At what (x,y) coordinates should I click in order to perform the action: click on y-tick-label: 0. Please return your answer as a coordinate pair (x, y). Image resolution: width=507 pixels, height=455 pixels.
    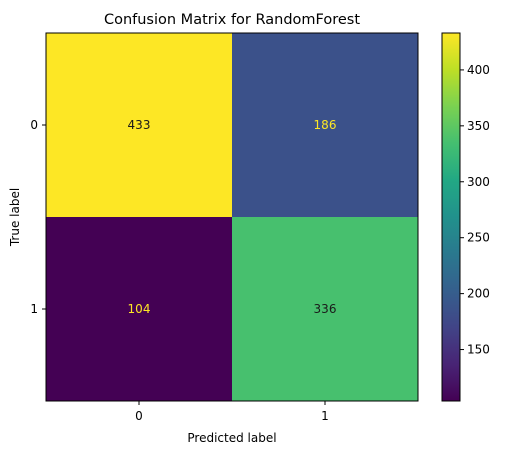
    Looking at the image, I should click on (34, 125).